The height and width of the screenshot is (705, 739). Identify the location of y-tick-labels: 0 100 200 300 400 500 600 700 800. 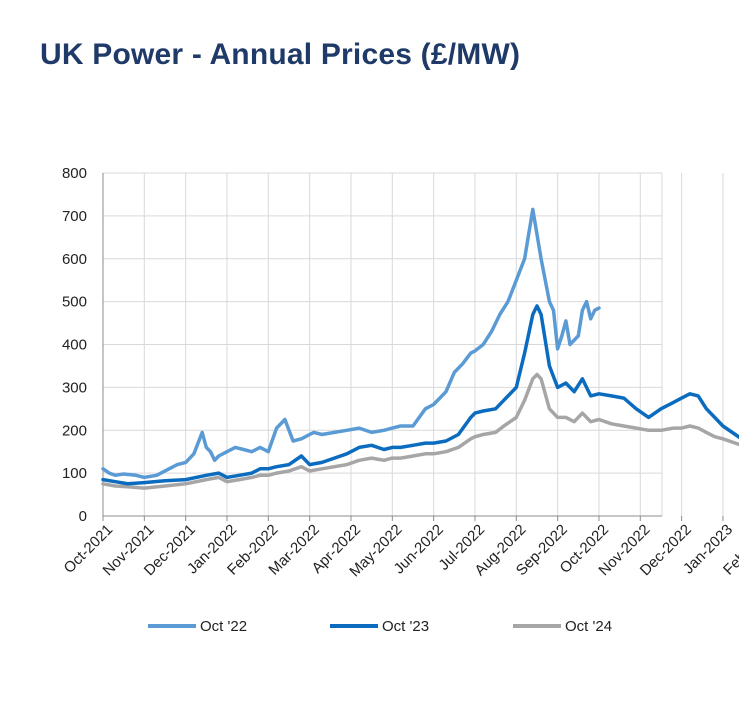
(74, 345).